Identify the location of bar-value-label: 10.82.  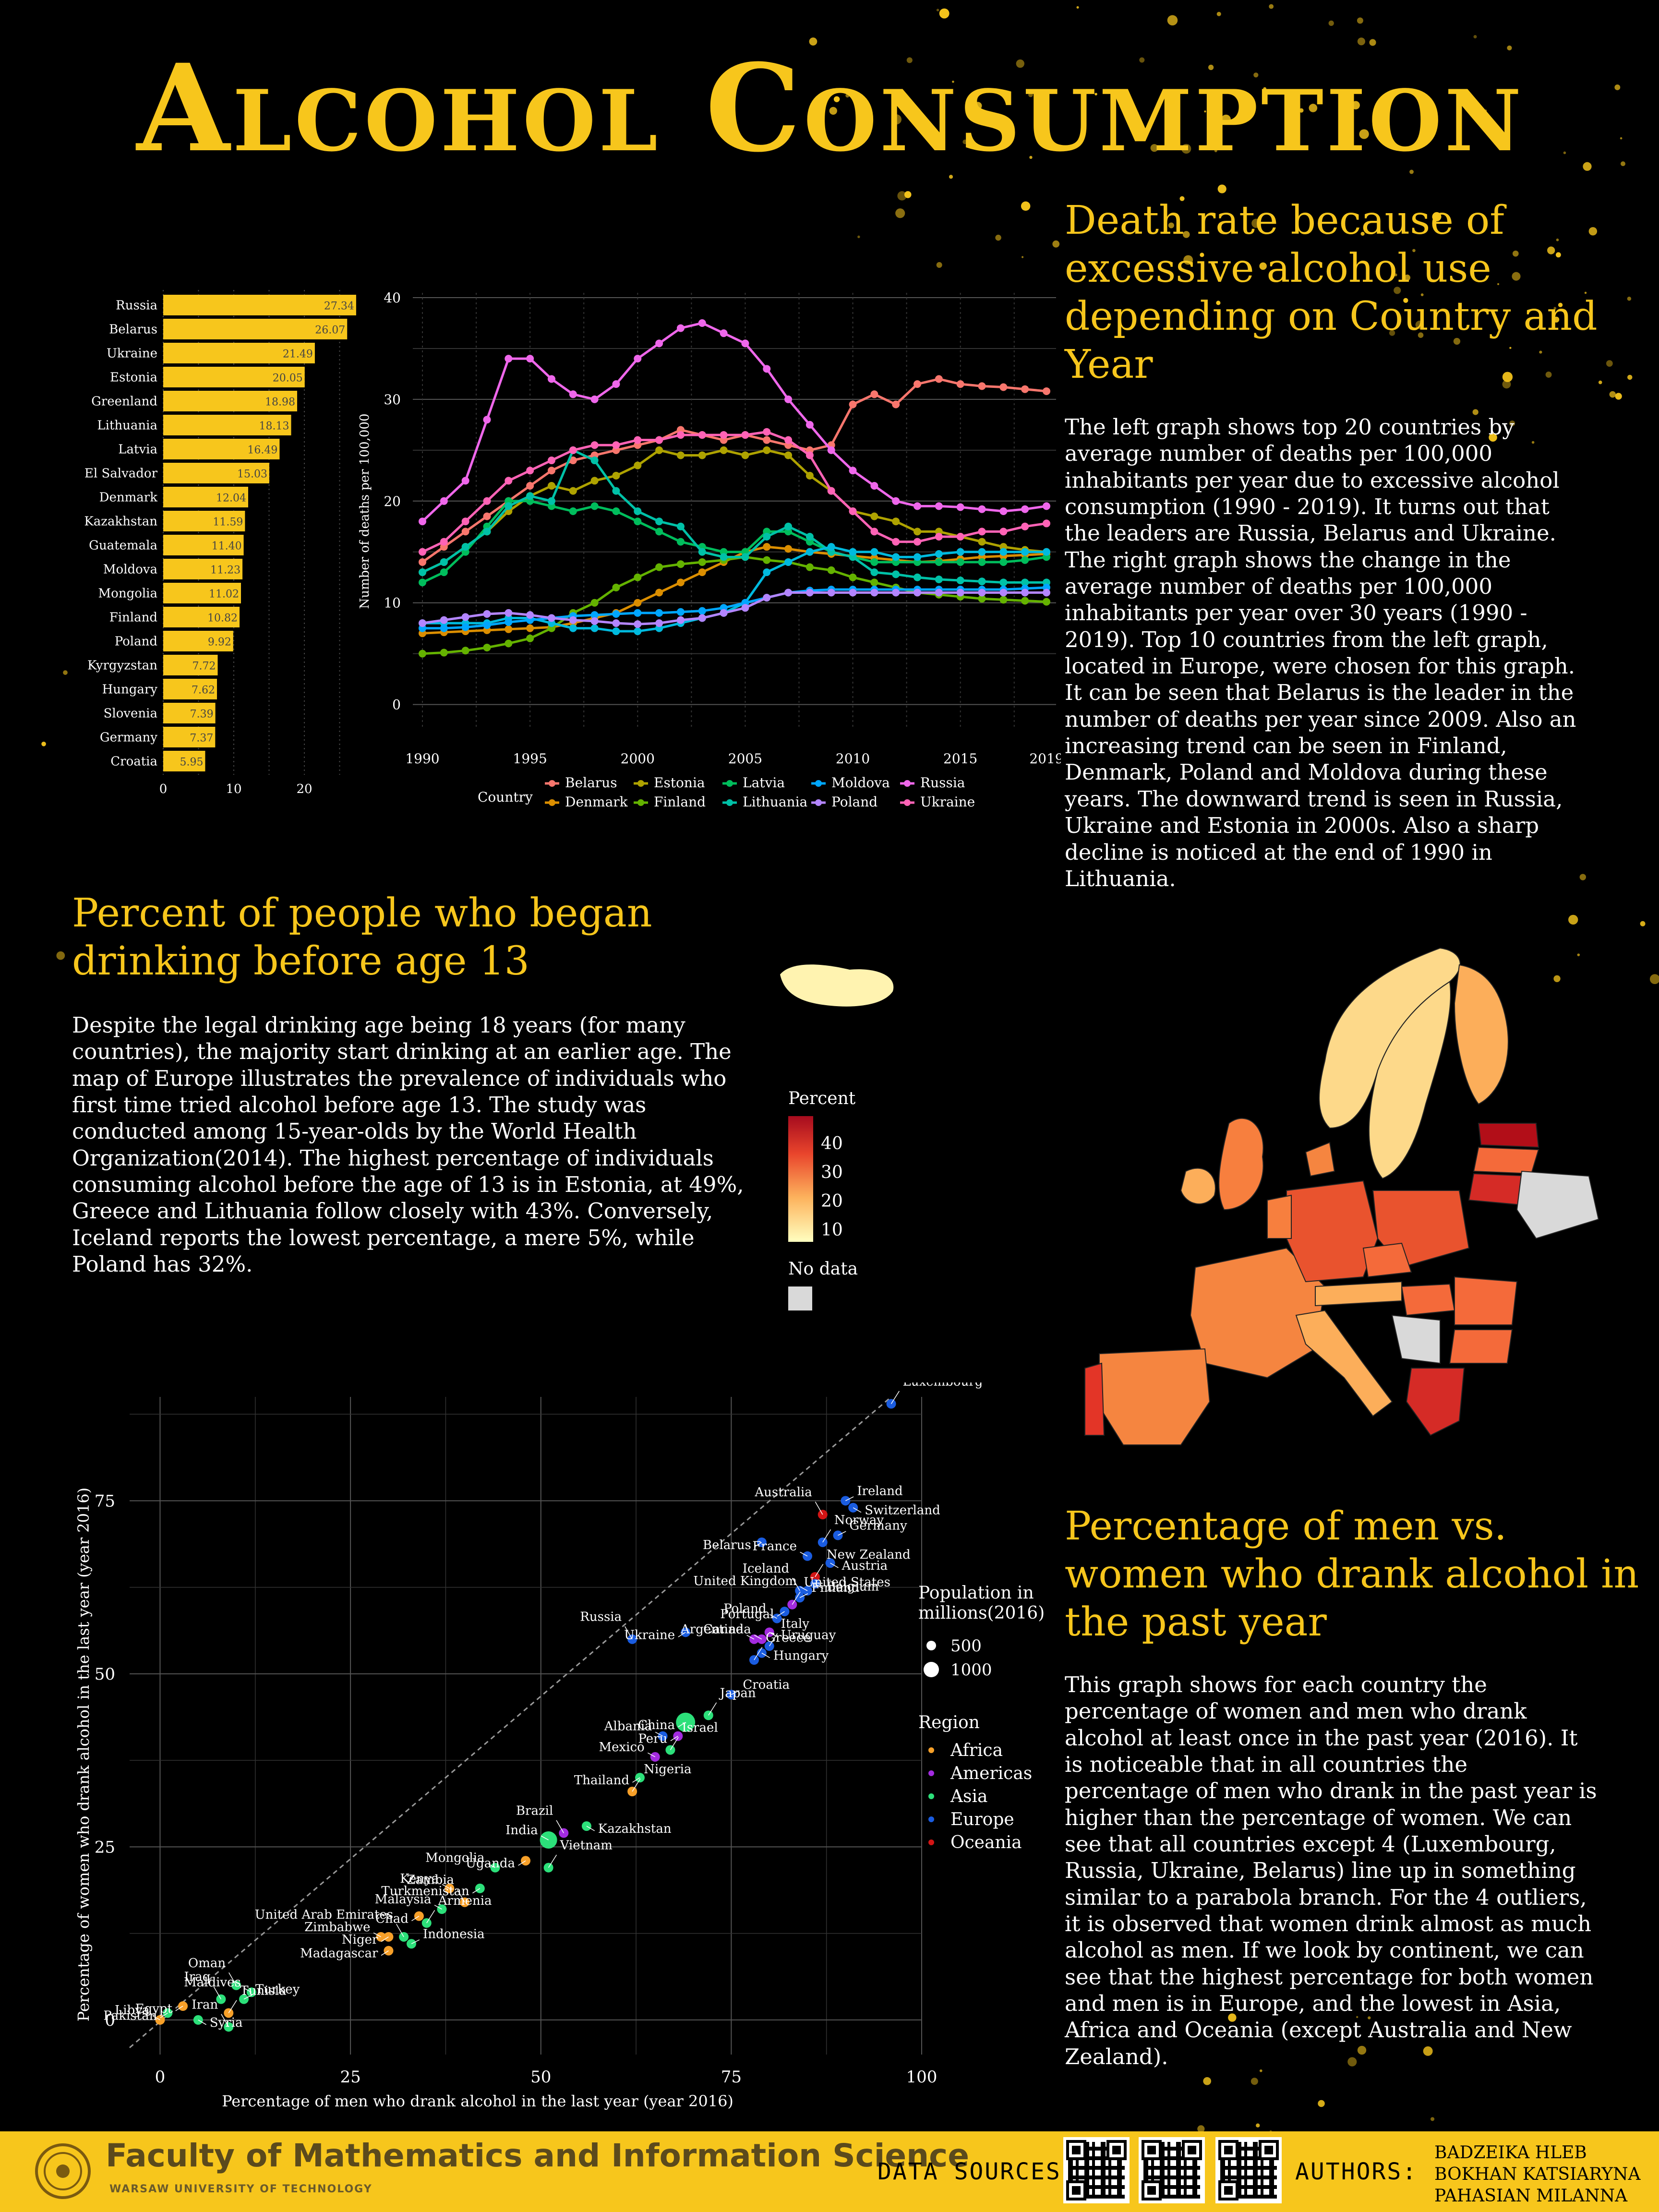
(223, 619).